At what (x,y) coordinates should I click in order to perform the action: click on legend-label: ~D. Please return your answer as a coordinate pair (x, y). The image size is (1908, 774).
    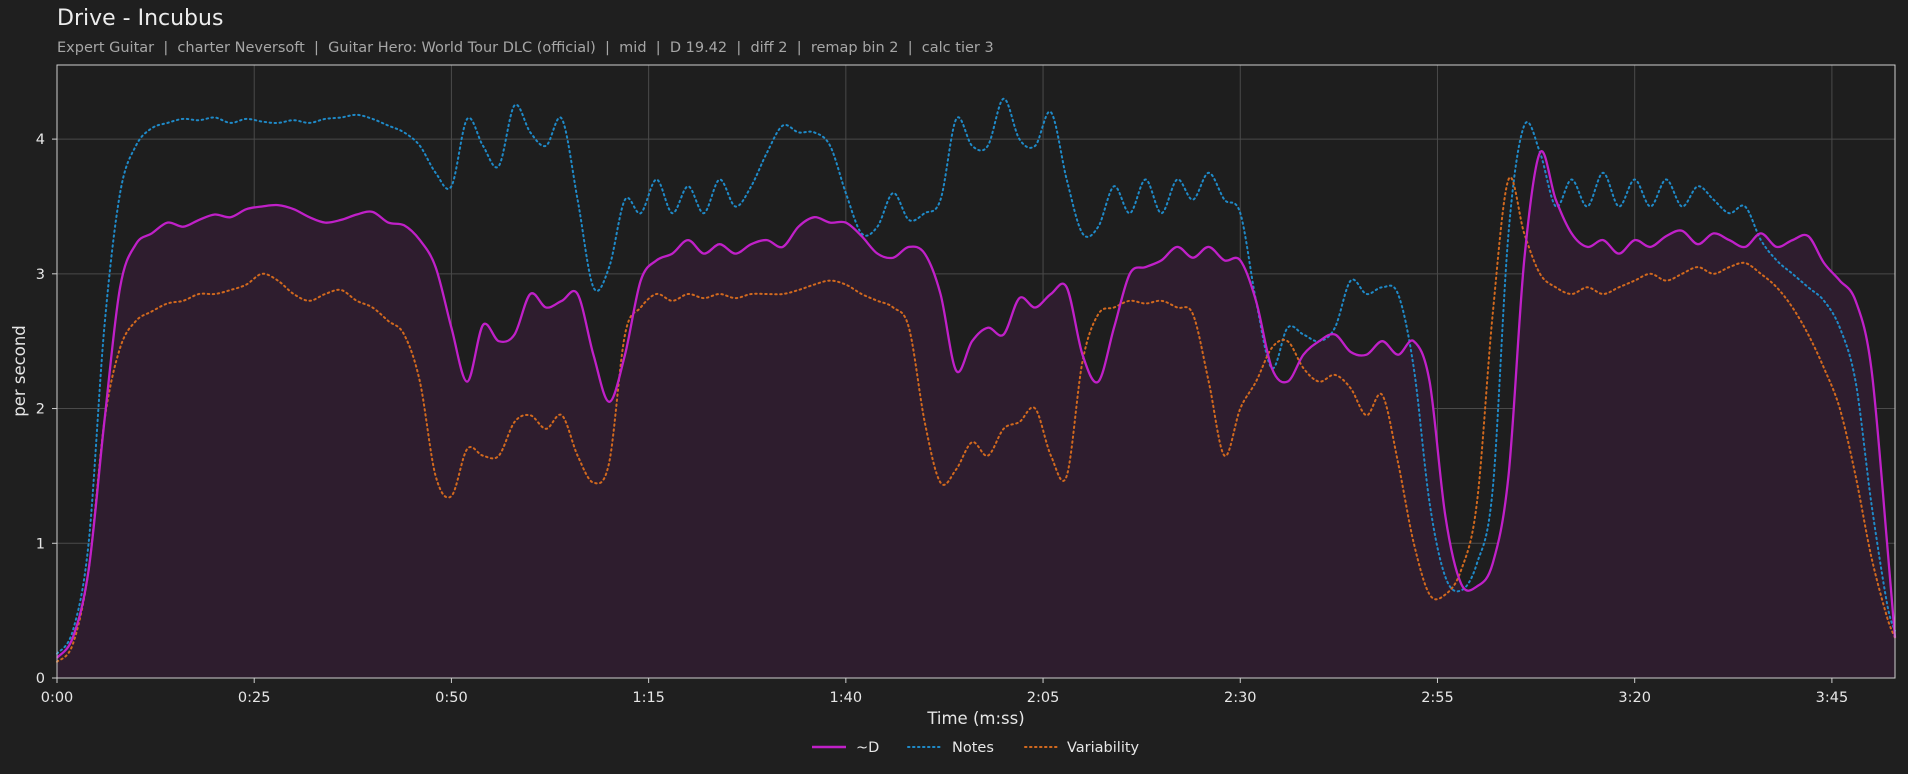
    Looking at the image, I should click on (867, 748).